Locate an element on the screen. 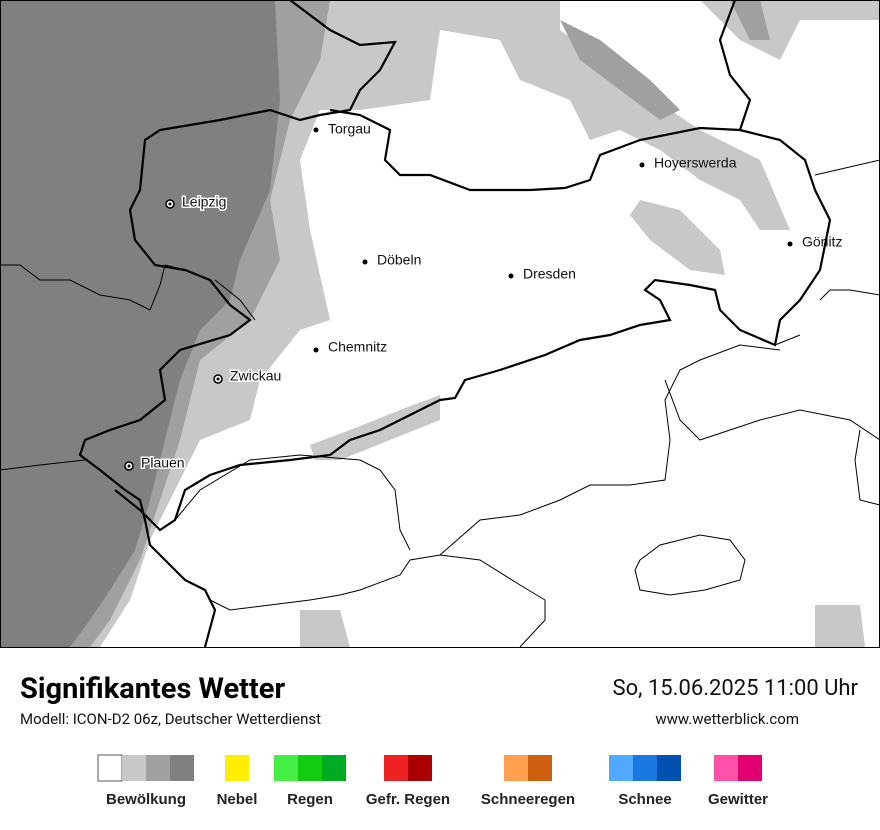  legend-label: Schneeregen is located at coordinates (528, 799).